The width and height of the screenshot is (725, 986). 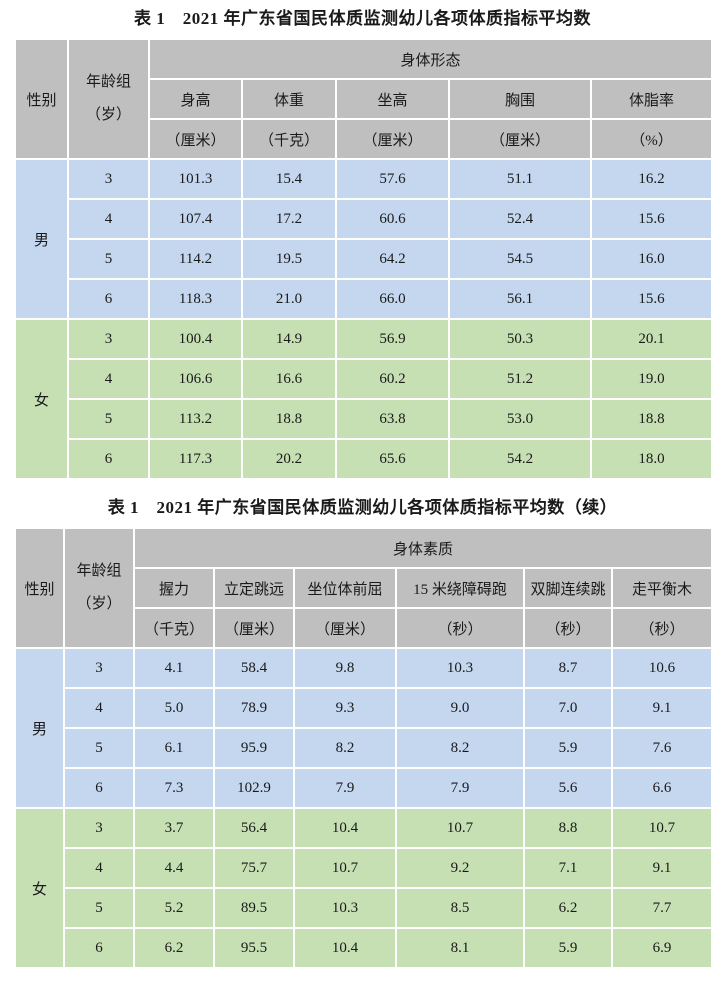 What do you see at coordinates (174, 788) in the screenshot?
I see `value-cell: 7.3` at bounding box center [174, 788].